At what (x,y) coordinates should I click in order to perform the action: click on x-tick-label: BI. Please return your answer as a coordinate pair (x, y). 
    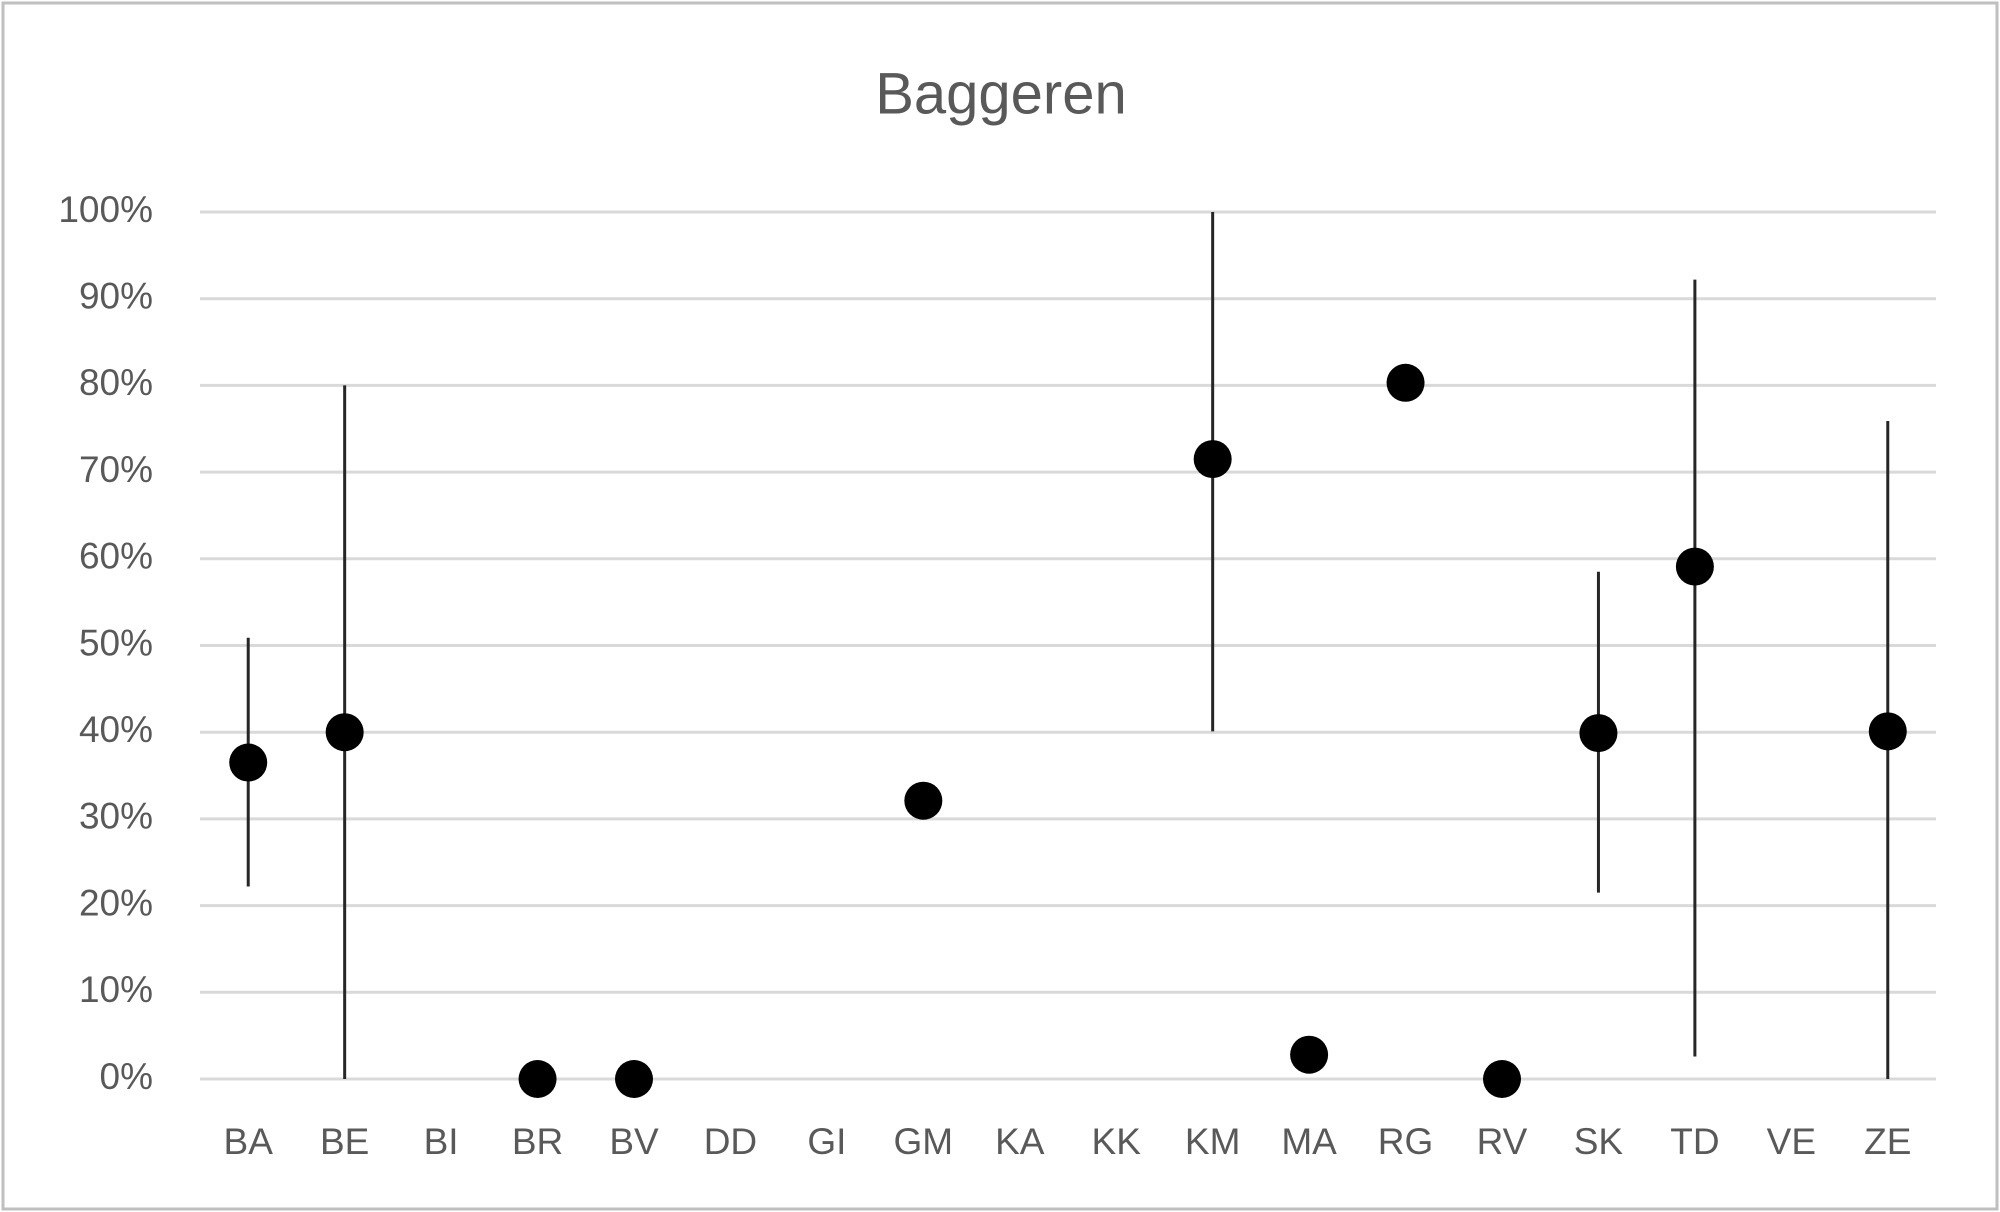
    Looking at the image, I should click on (441, 1141).